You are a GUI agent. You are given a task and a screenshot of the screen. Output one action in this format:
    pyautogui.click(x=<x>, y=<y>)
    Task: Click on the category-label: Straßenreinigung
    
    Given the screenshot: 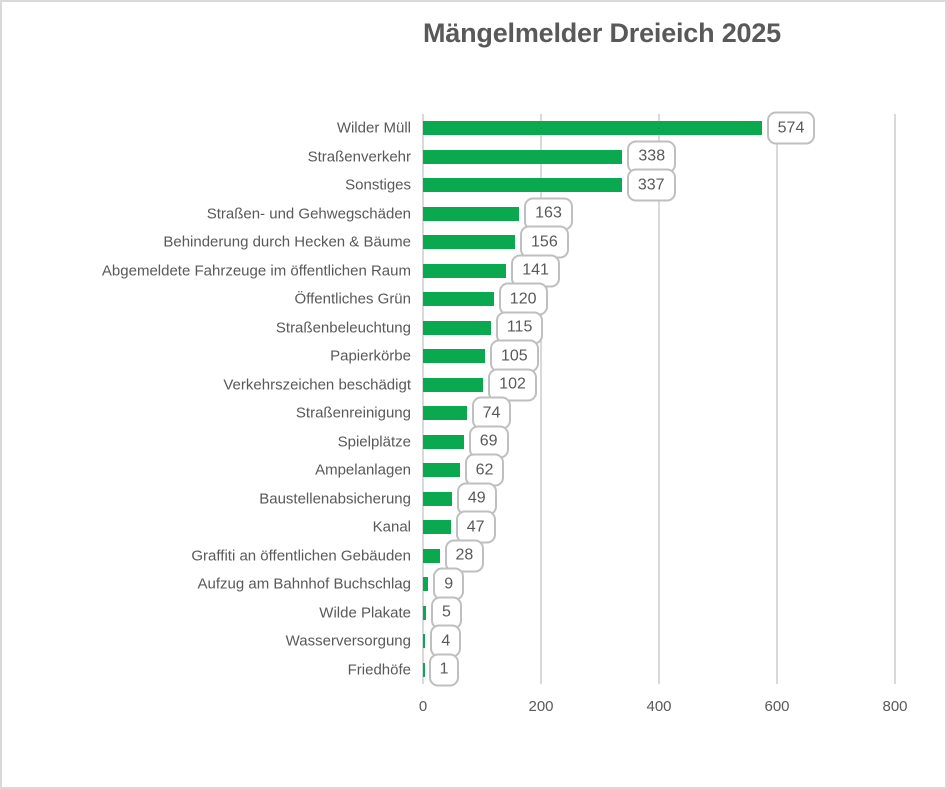 What is the action you would take?
    pyautogui.click(x=353, y=413)
    